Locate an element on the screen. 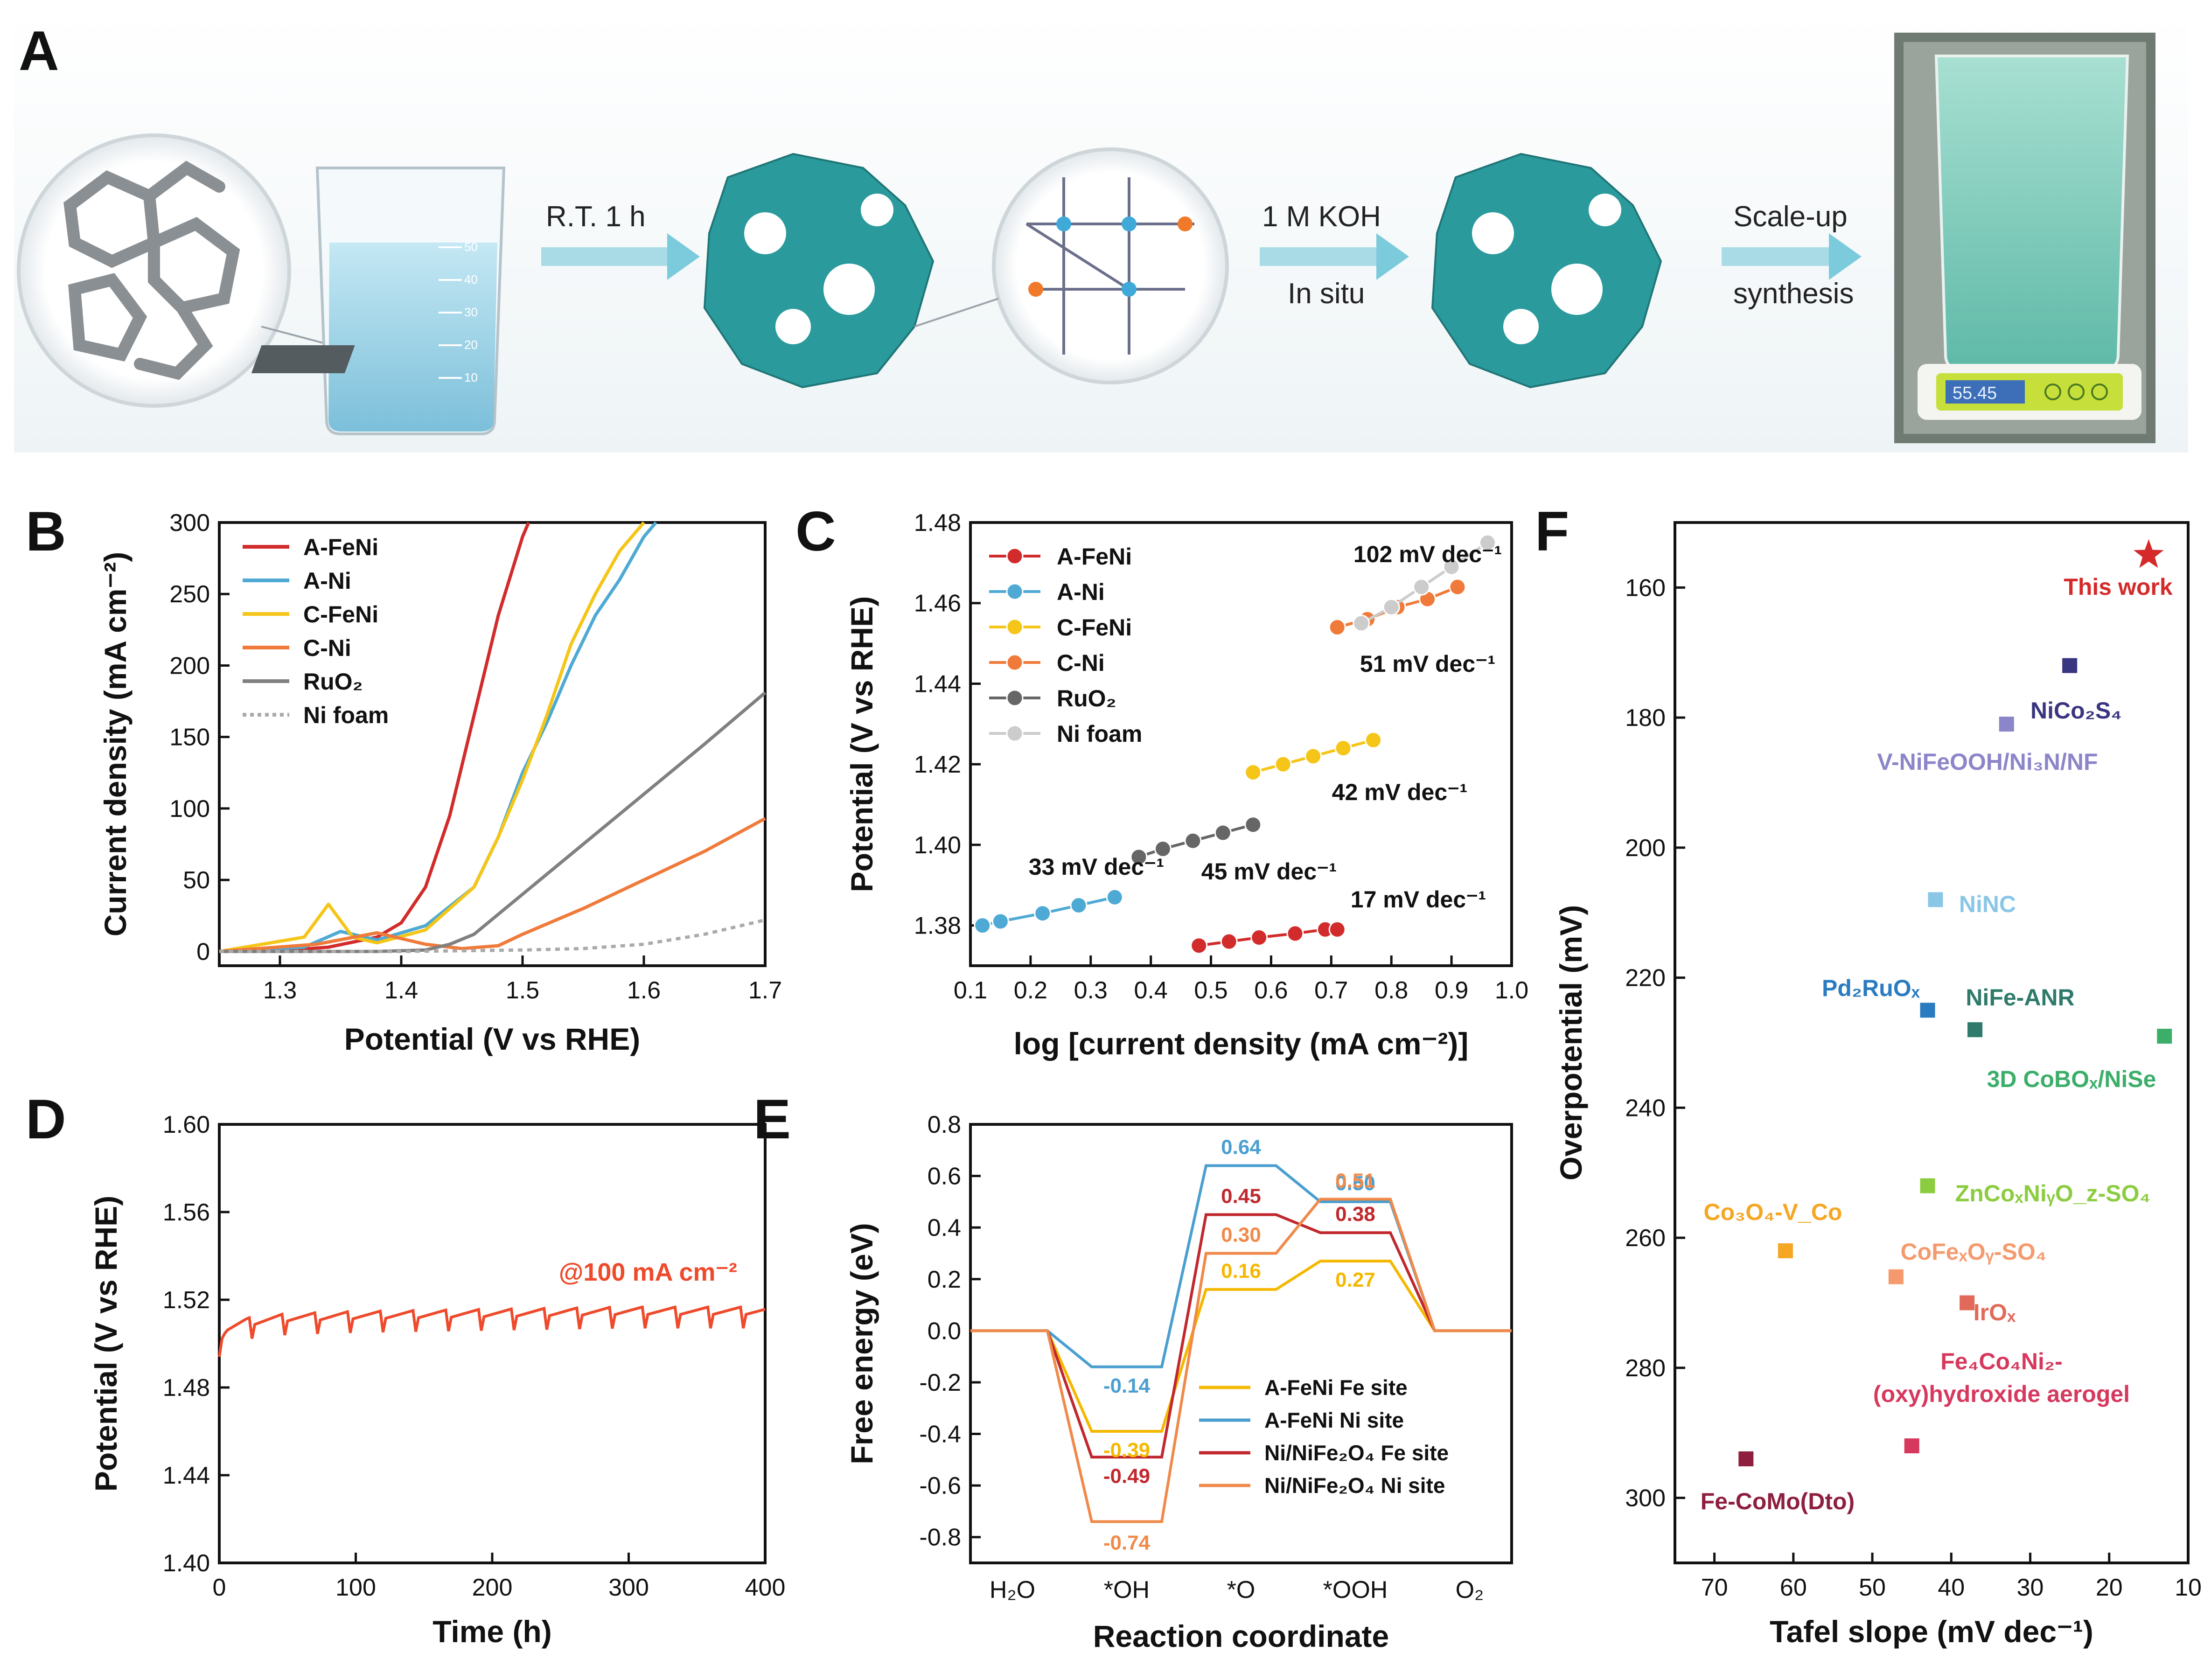 The height and width of the screenshot is (1680, 2204). panel-c-legend-label: C-FeNi is located at coordinates (1094, 627).